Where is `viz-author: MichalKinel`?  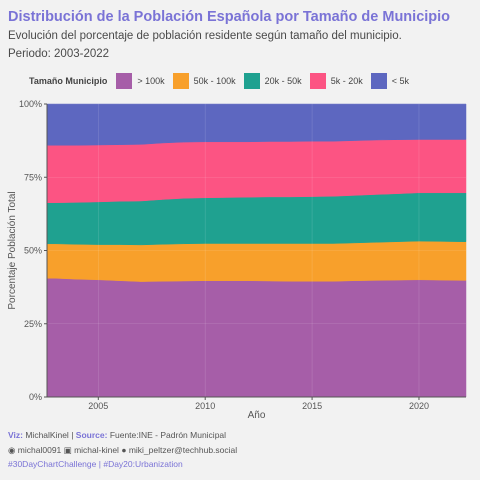 viz-author: MichalKinel is located at coordinates (47, 435).